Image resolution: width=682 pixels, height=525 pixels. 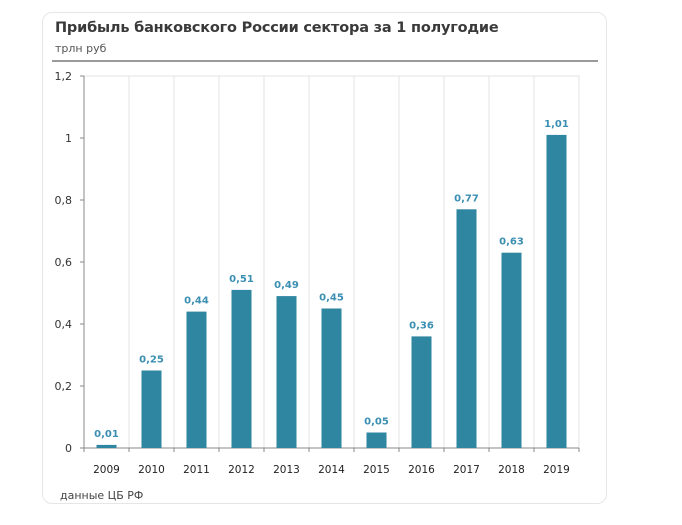 I want to click on data-label: 0,77, so click(x=466, y=198).